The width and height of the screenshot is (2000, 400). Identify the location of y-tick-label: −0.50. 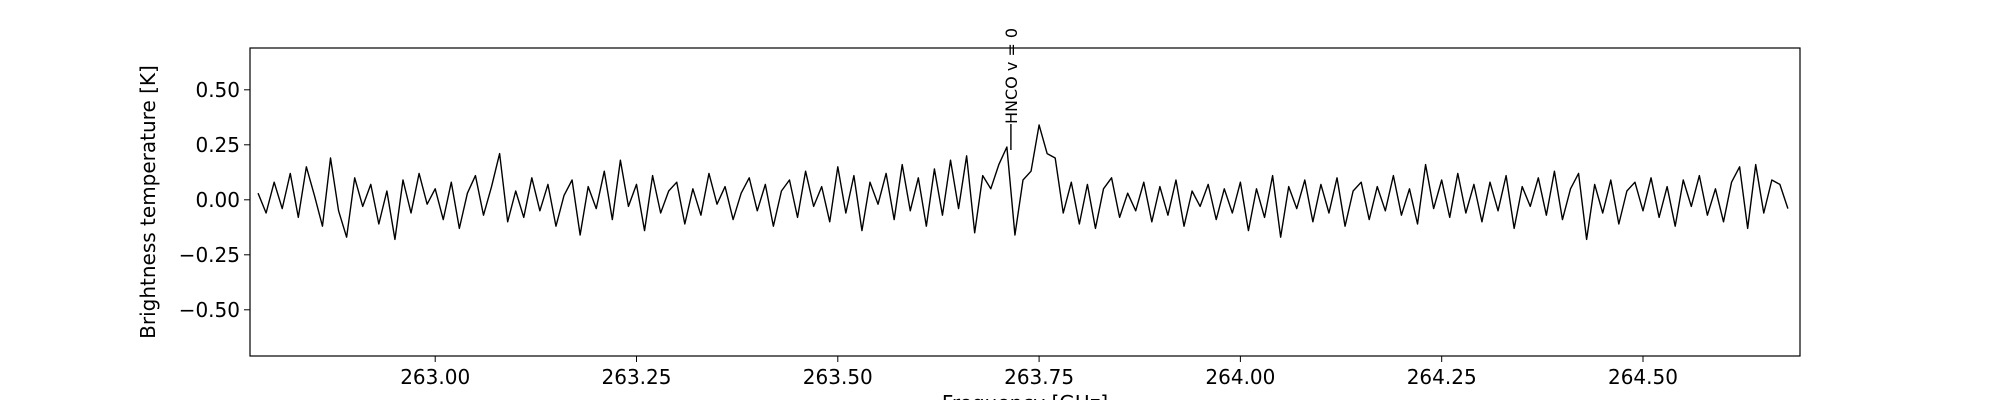
(209, 310).